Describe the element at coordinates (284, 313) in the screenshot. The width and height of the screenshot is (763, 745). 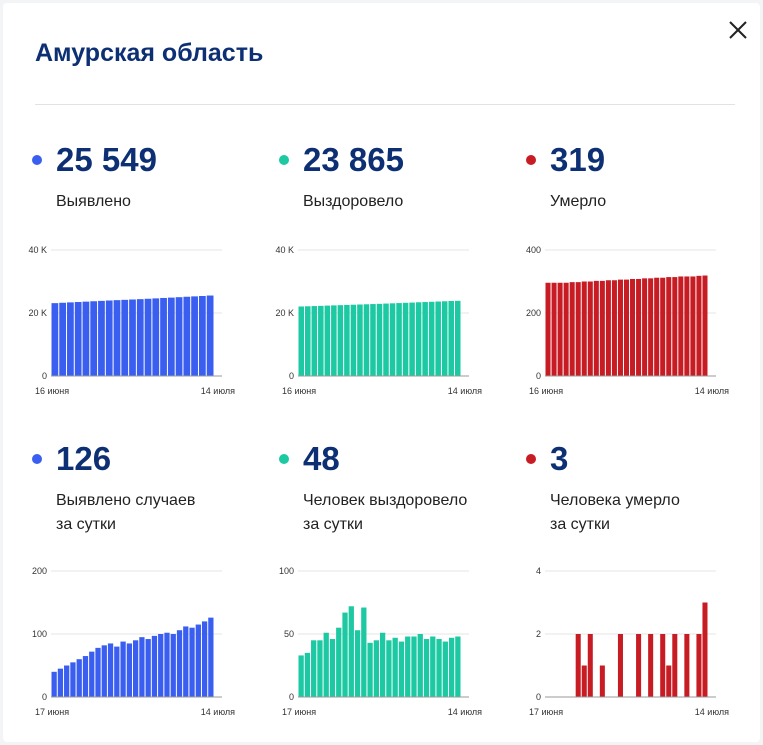
I see `y-tick-label: 20 K` at that location.